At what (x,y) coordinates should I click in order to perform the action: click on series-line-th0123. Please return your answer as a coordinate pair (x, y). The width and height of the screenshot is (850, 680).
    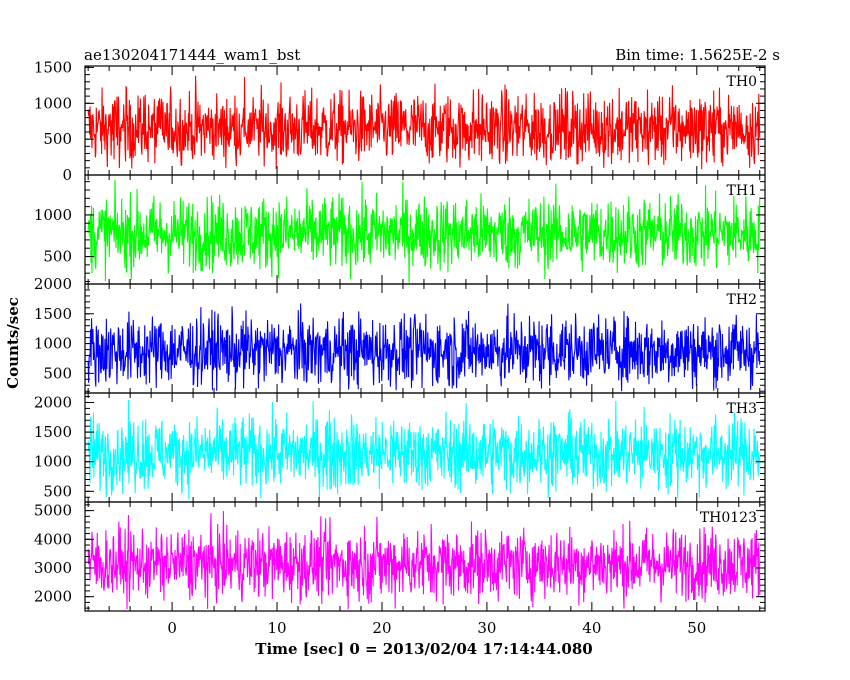
    Looking at the image, I should click on (424, 560).